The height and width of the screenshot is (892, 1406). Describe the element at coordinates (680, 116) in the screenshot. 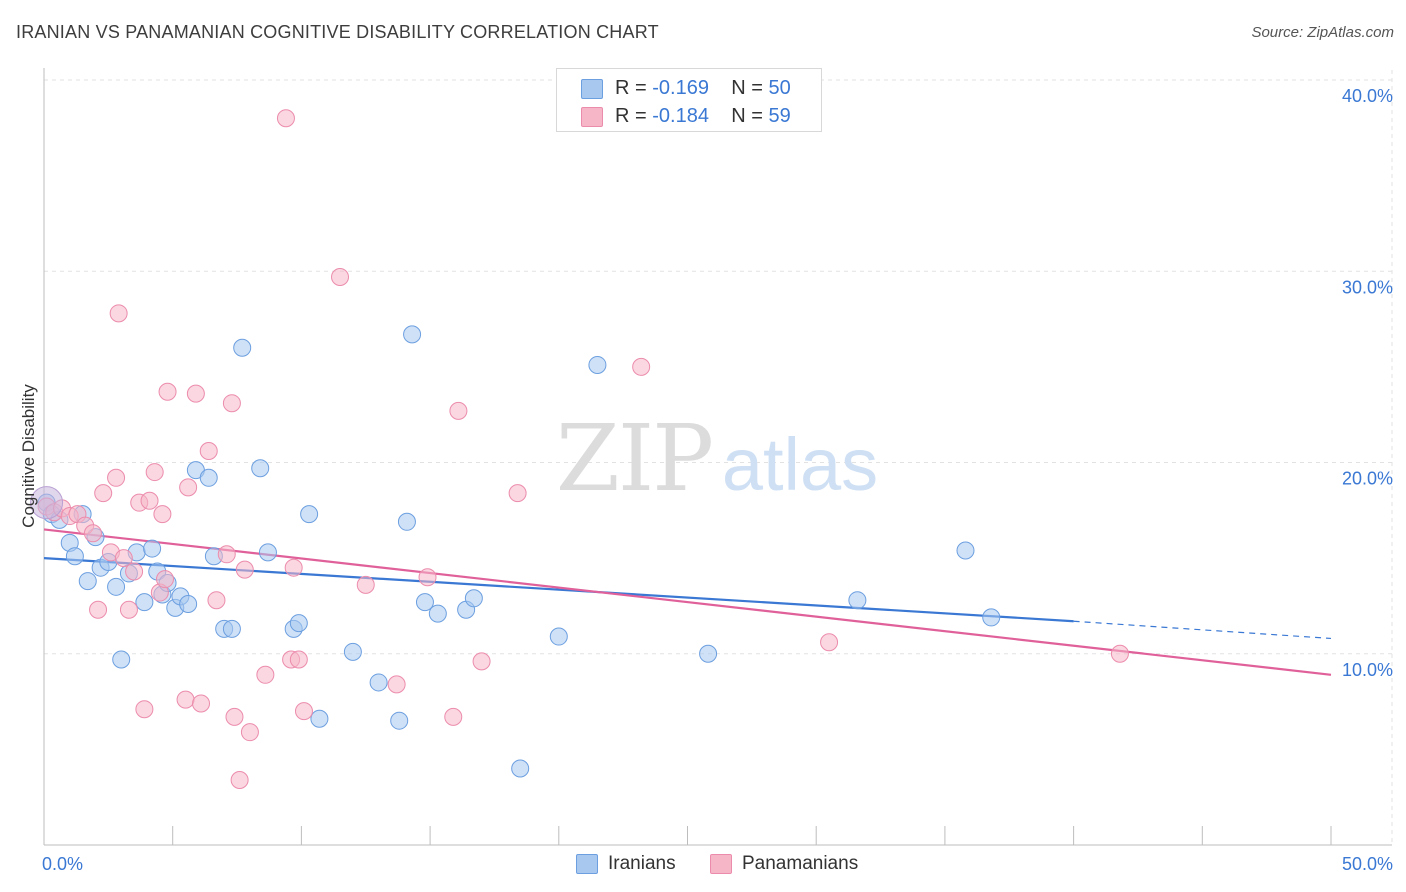

I see `r-value-panamanians: -0.184` at that location.